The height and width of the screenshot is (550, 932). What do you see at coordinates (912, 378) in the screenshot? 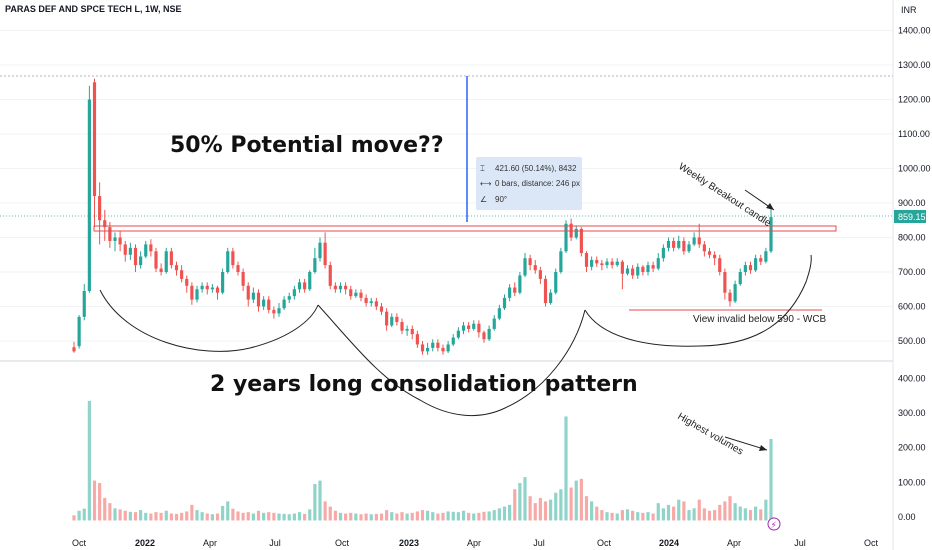
I see `volume-tick-label: 400.00` at bounding box center [912, 378].